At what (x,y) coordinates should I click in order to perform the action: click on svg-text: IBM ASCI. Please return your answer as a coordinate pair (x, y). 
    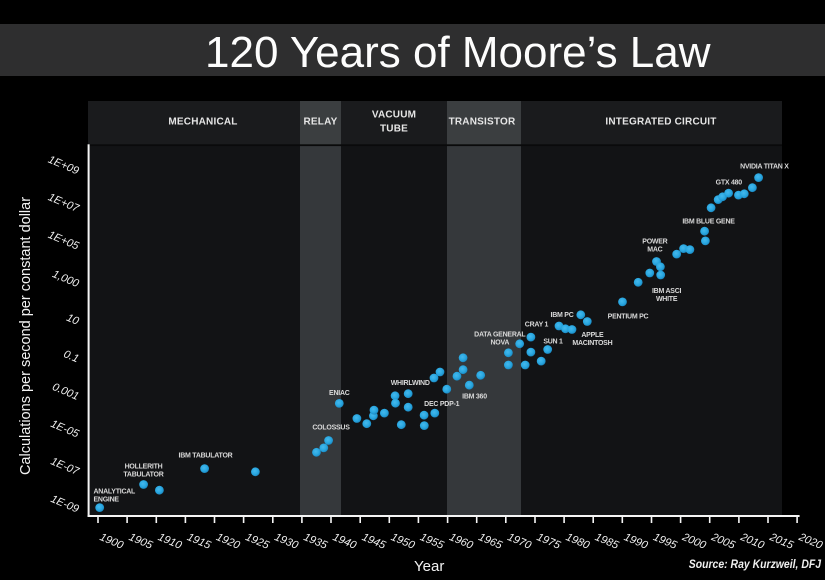
    Looking at the image, I should click on (667, 291).